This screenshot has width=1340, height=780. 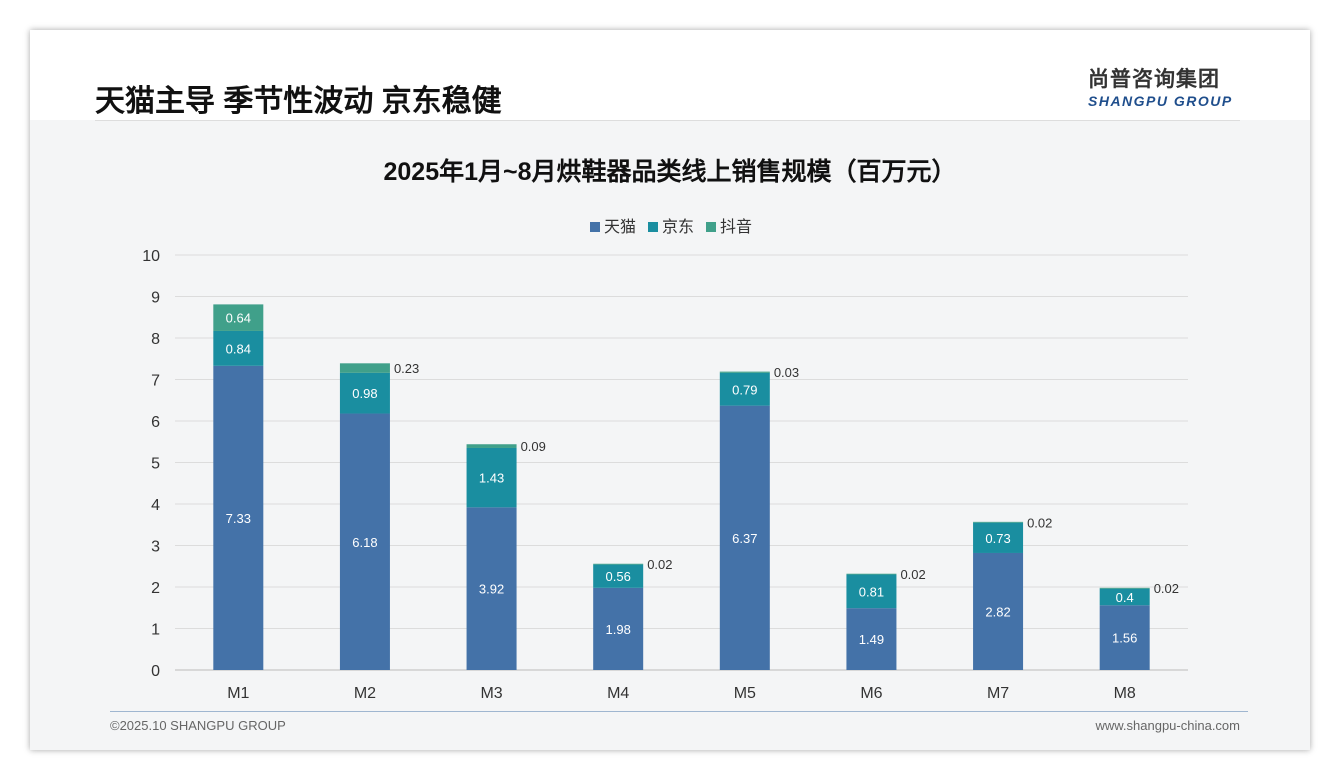 I want to click on data-label: 0.81, so click(x=871, y=591).